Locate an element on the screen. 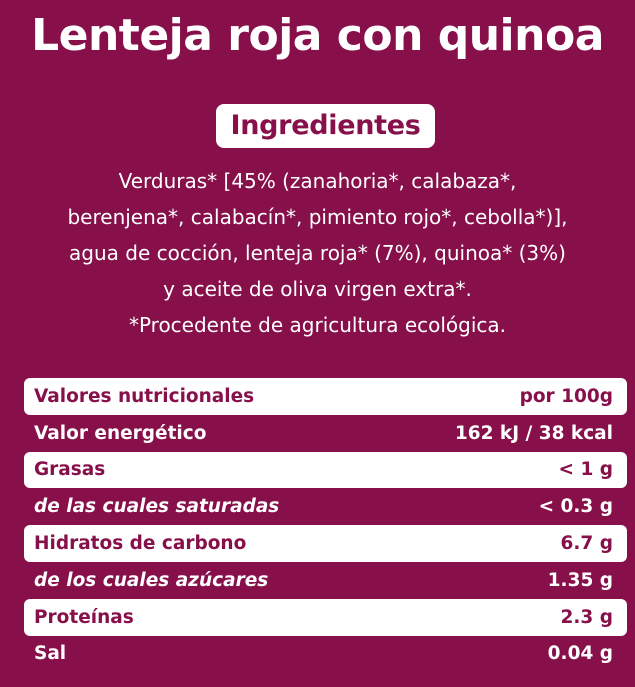 The height and width of the screenshot is (687, 635). nutrition-label: Grasas is located at coordinates (70, 470).